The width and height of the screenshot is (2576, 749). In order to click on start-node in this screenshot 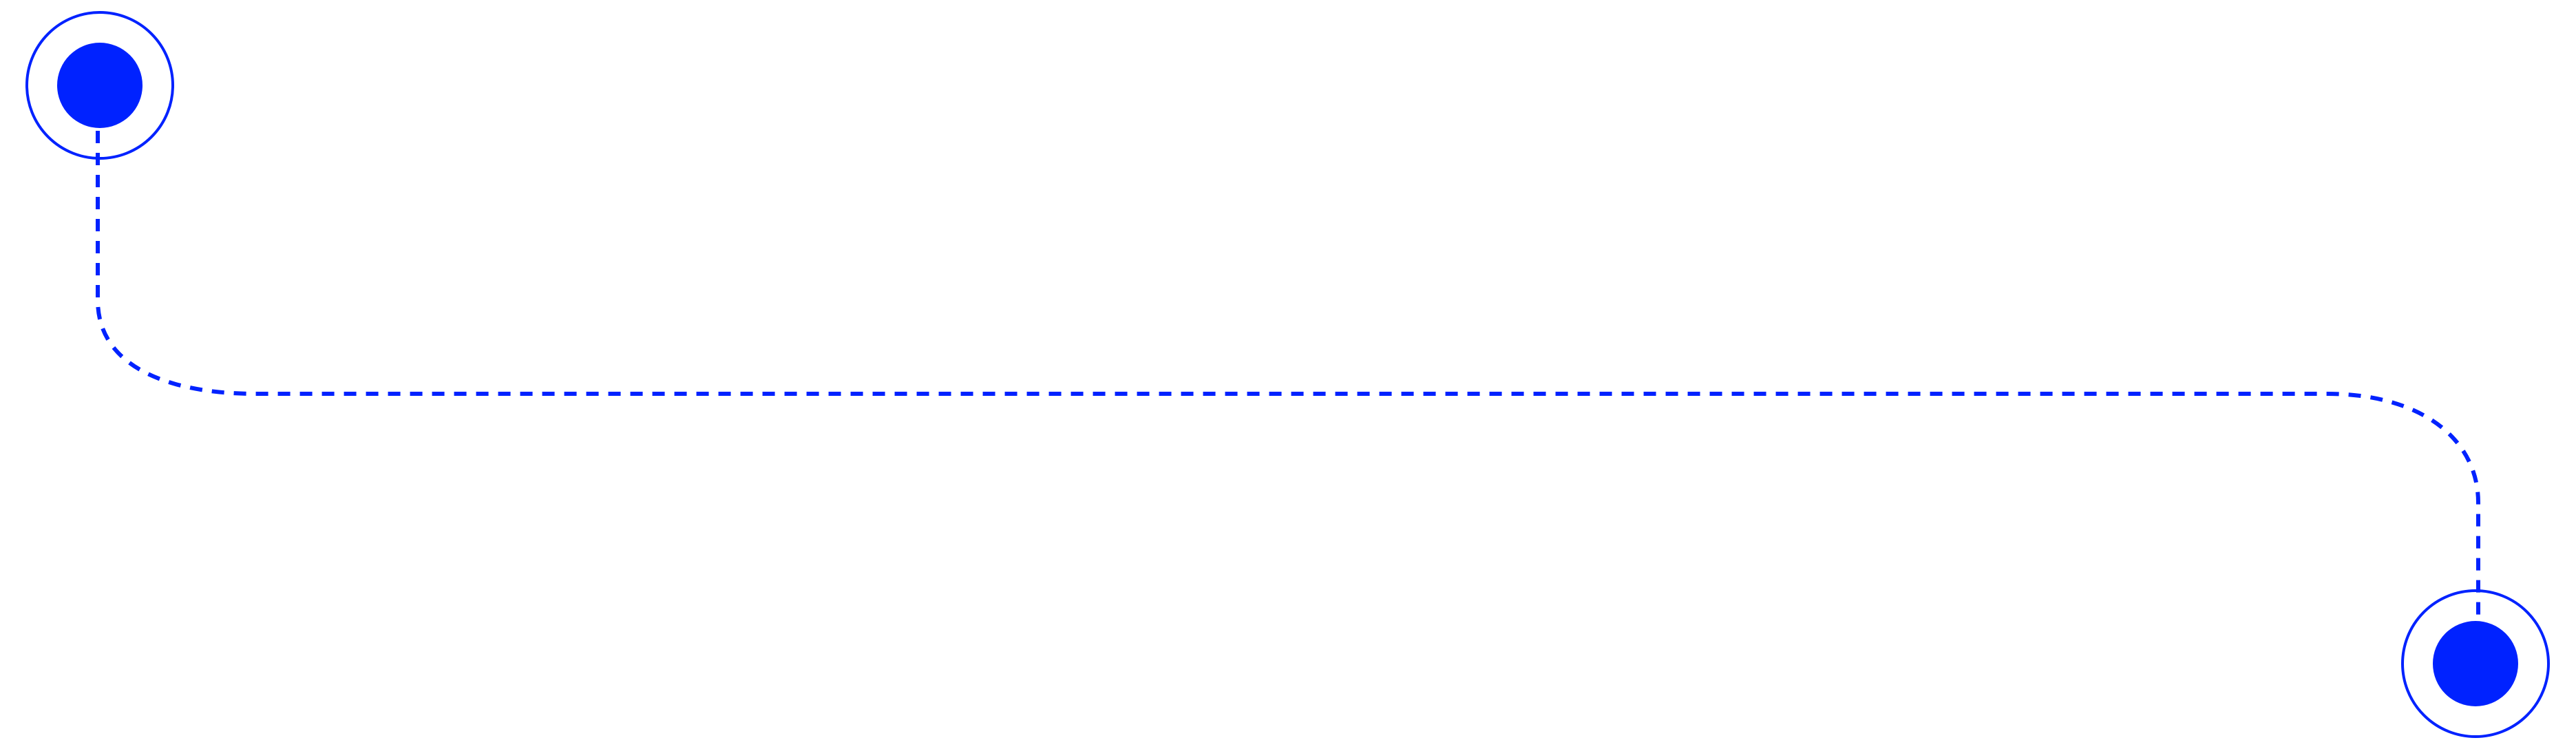, I will do `click(100, 86)`.